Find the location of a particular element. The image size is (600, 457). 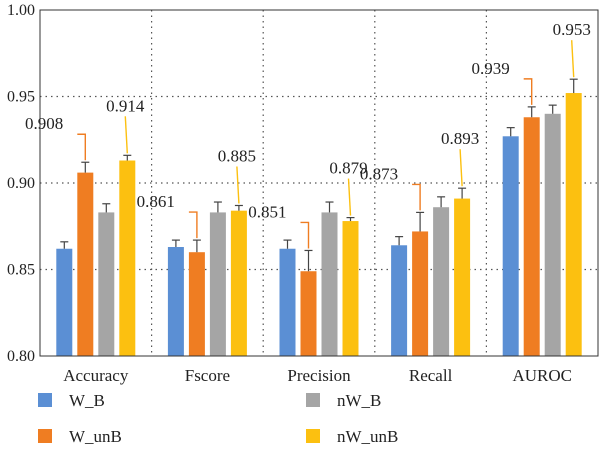

y-tick-label: 0.95 is located at coordinates (21, 97).